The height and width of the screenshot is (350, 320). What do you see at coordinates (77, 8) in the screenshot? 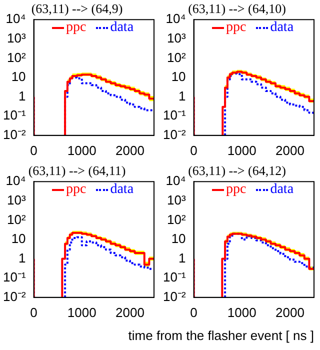
I see `chart-title: (63,11) --> (64,9)` at bounding box center [77, 8].